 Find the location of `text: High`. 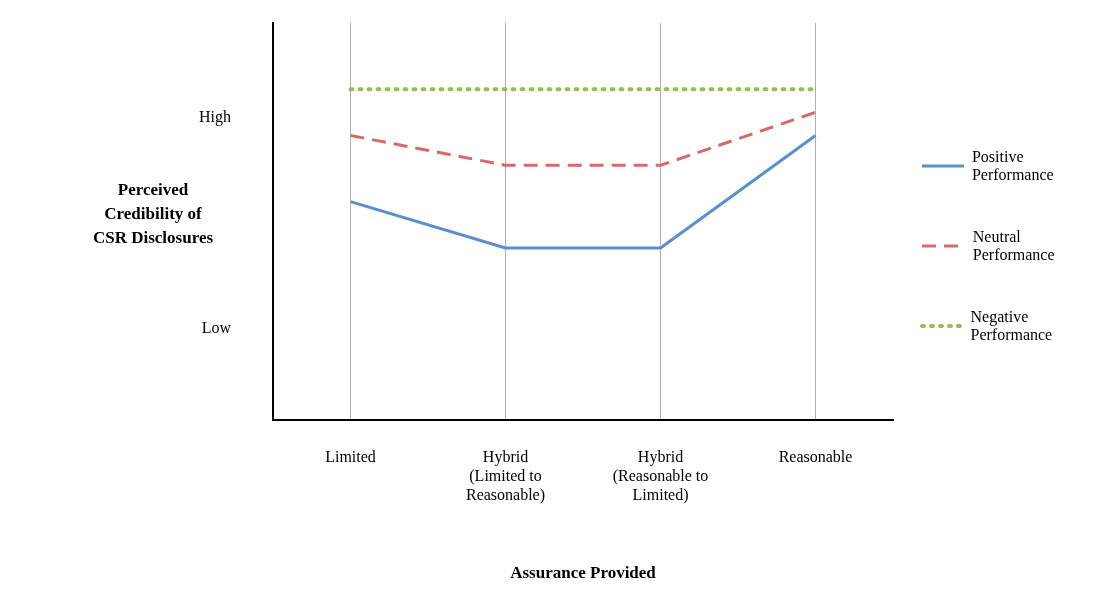

text: High is located at coordinates (215, 117).